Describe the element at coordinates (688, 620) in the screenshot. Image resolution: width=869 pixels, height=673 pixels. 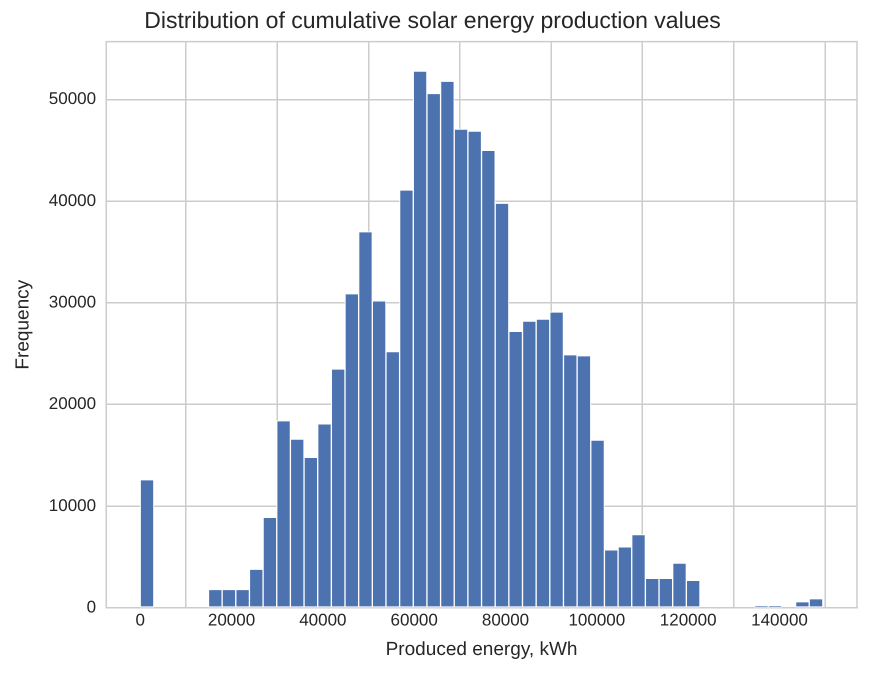
I see `x-tick-label: 120000` at that location.